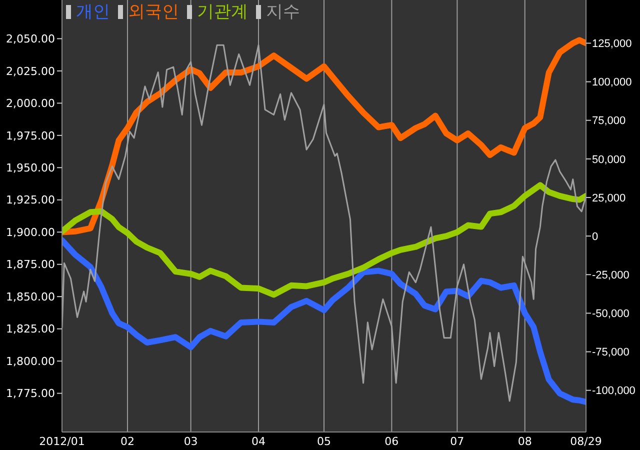 Image resolution: width=640 pixels, height=450 pixels. I want to click on x-tick-label: 06, so click(391, 441).